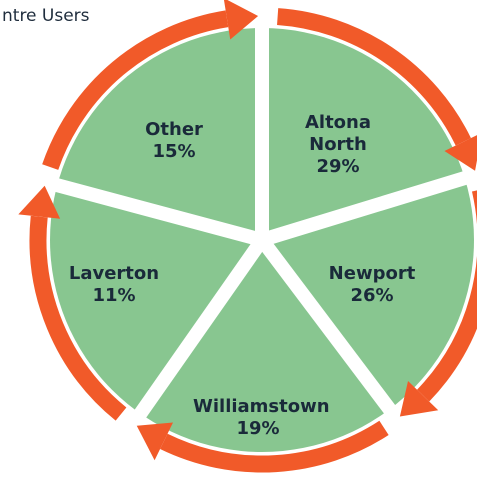 This screenshot has width=477, height=485. I want to click on segment-name: Altona North, so click(338, 133).